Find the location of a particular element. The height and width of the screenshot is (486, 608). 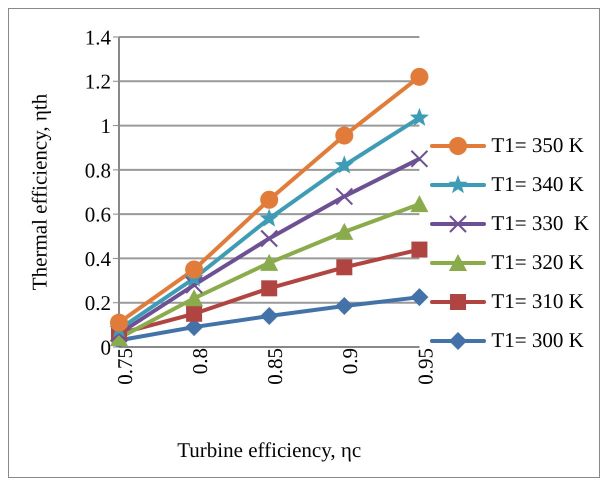

legend-label: T1= 340 K is located at coordinates (537, 184).